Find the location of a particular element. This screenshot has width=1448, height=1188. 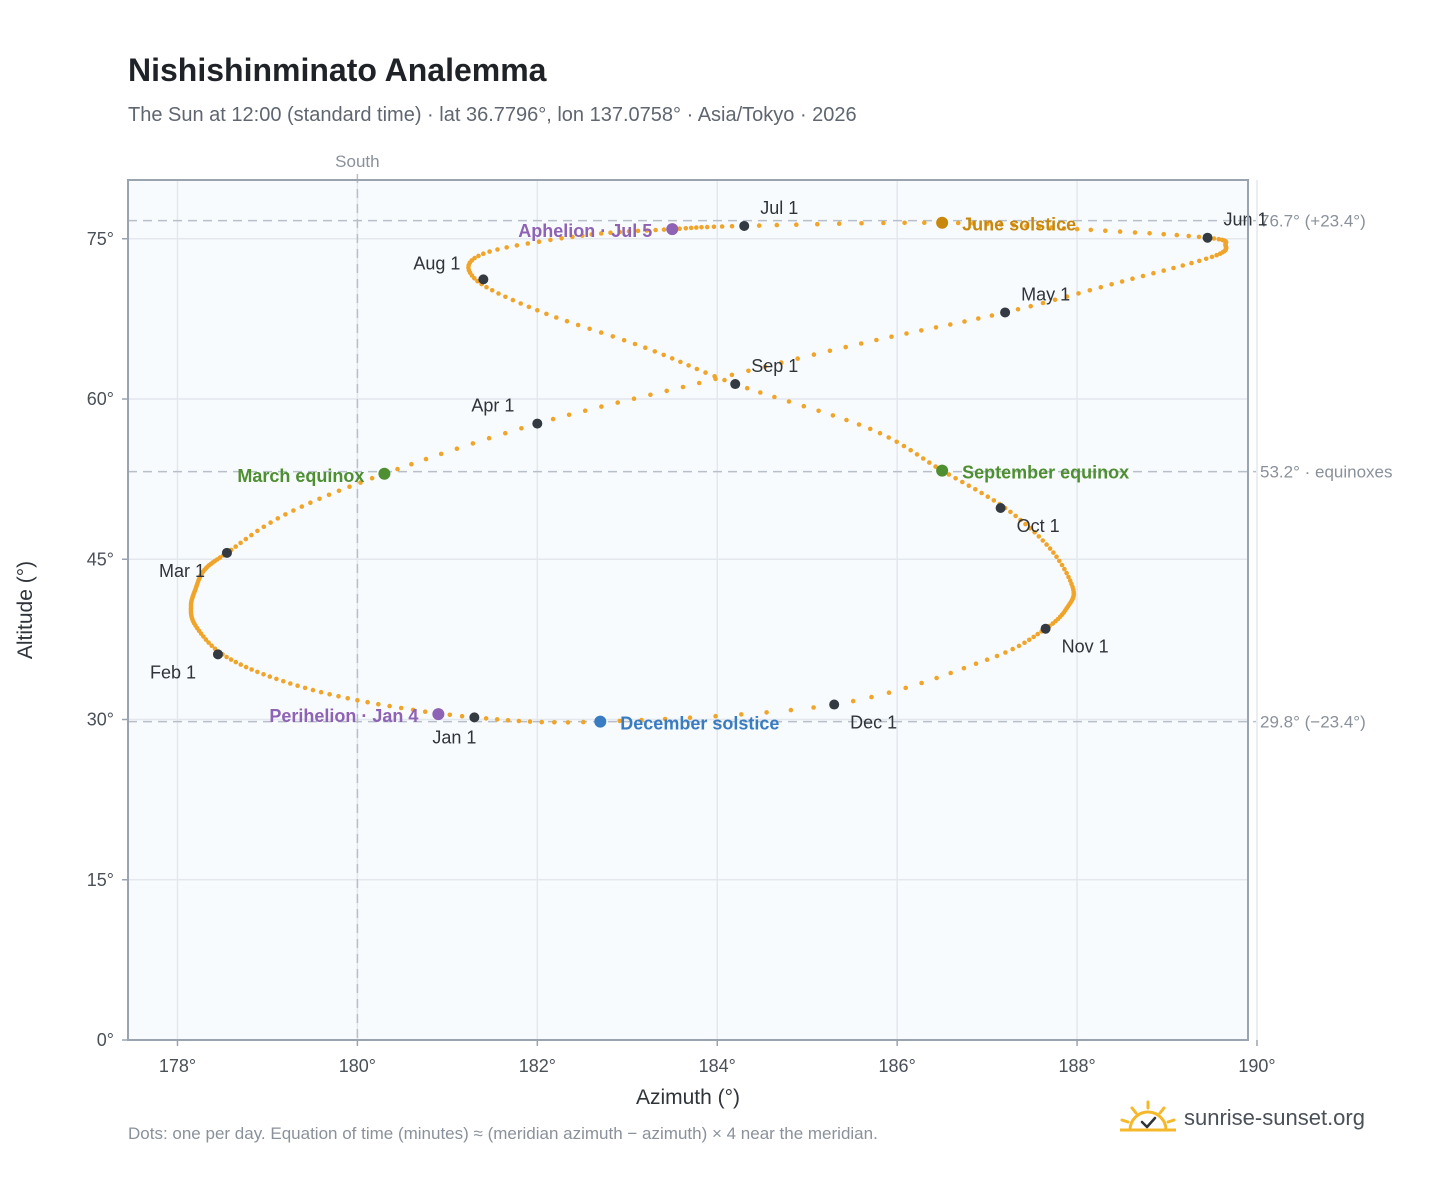

brand-text: sunrise-sunset.org is located at coordinates (1274, 1117).